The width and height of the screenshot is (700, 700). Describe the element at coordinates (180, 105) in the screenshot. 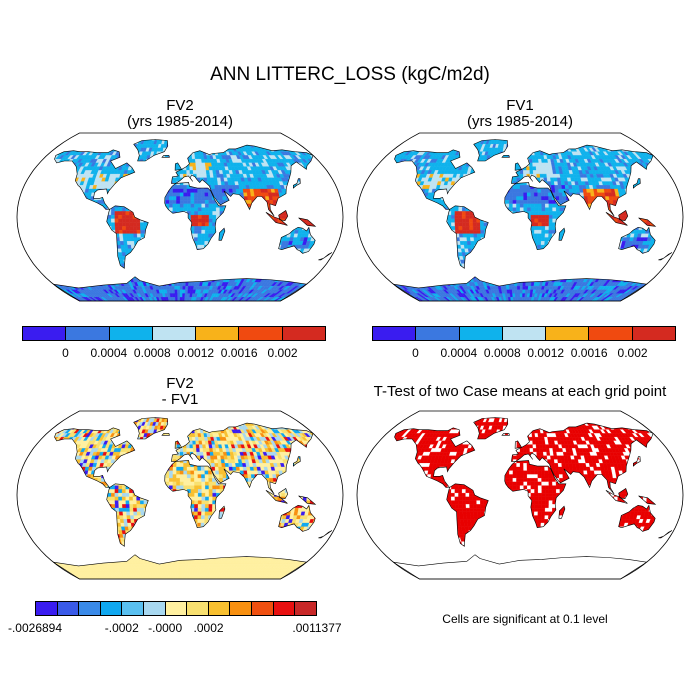

I see `panel-title-fv2-line1: FV2` at that location.